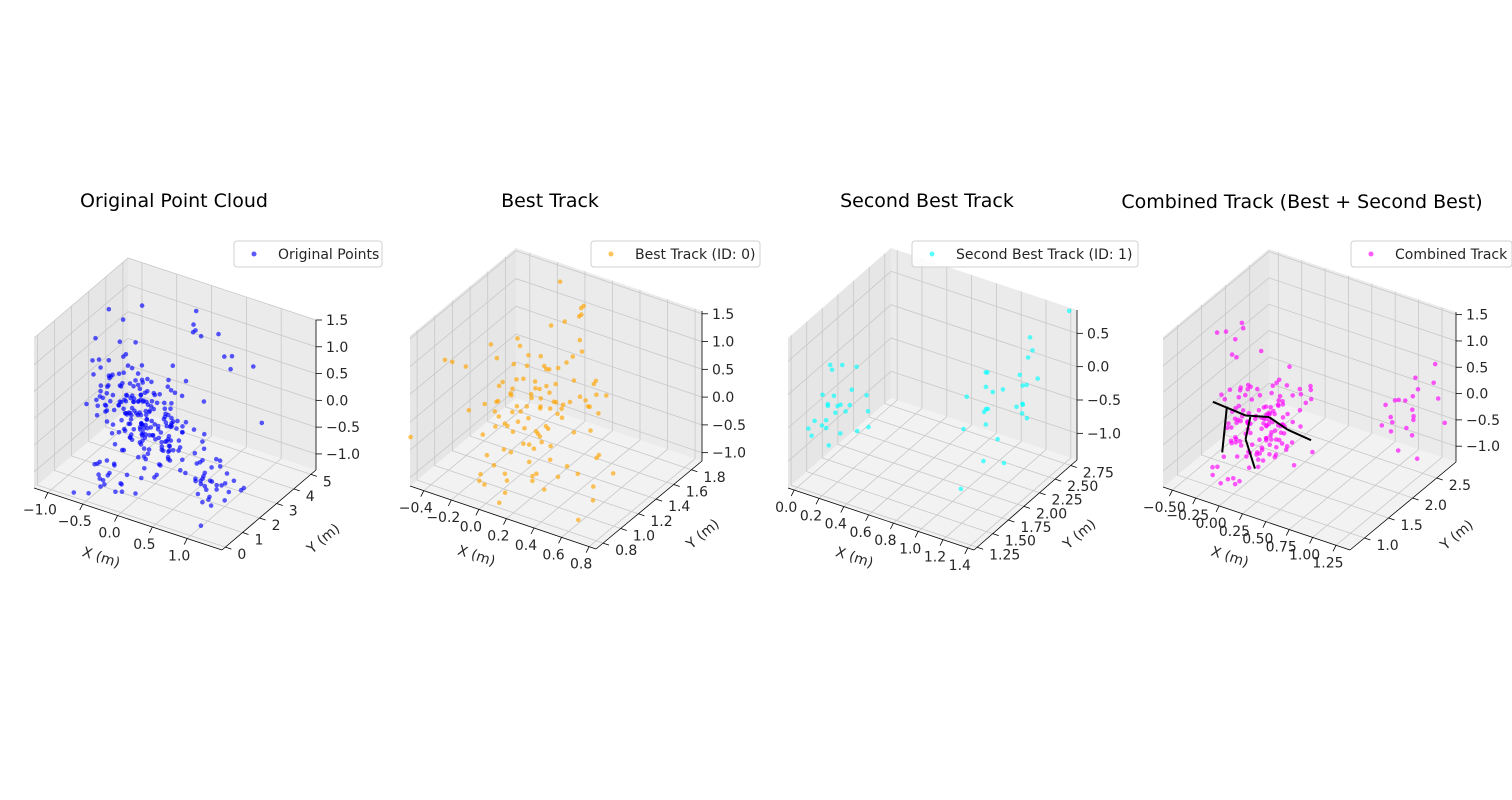  What do you see at coordinates (723, 370) in the screenshot?
I see `z-tick-label: 0.5` at bounding box center [723, 370].